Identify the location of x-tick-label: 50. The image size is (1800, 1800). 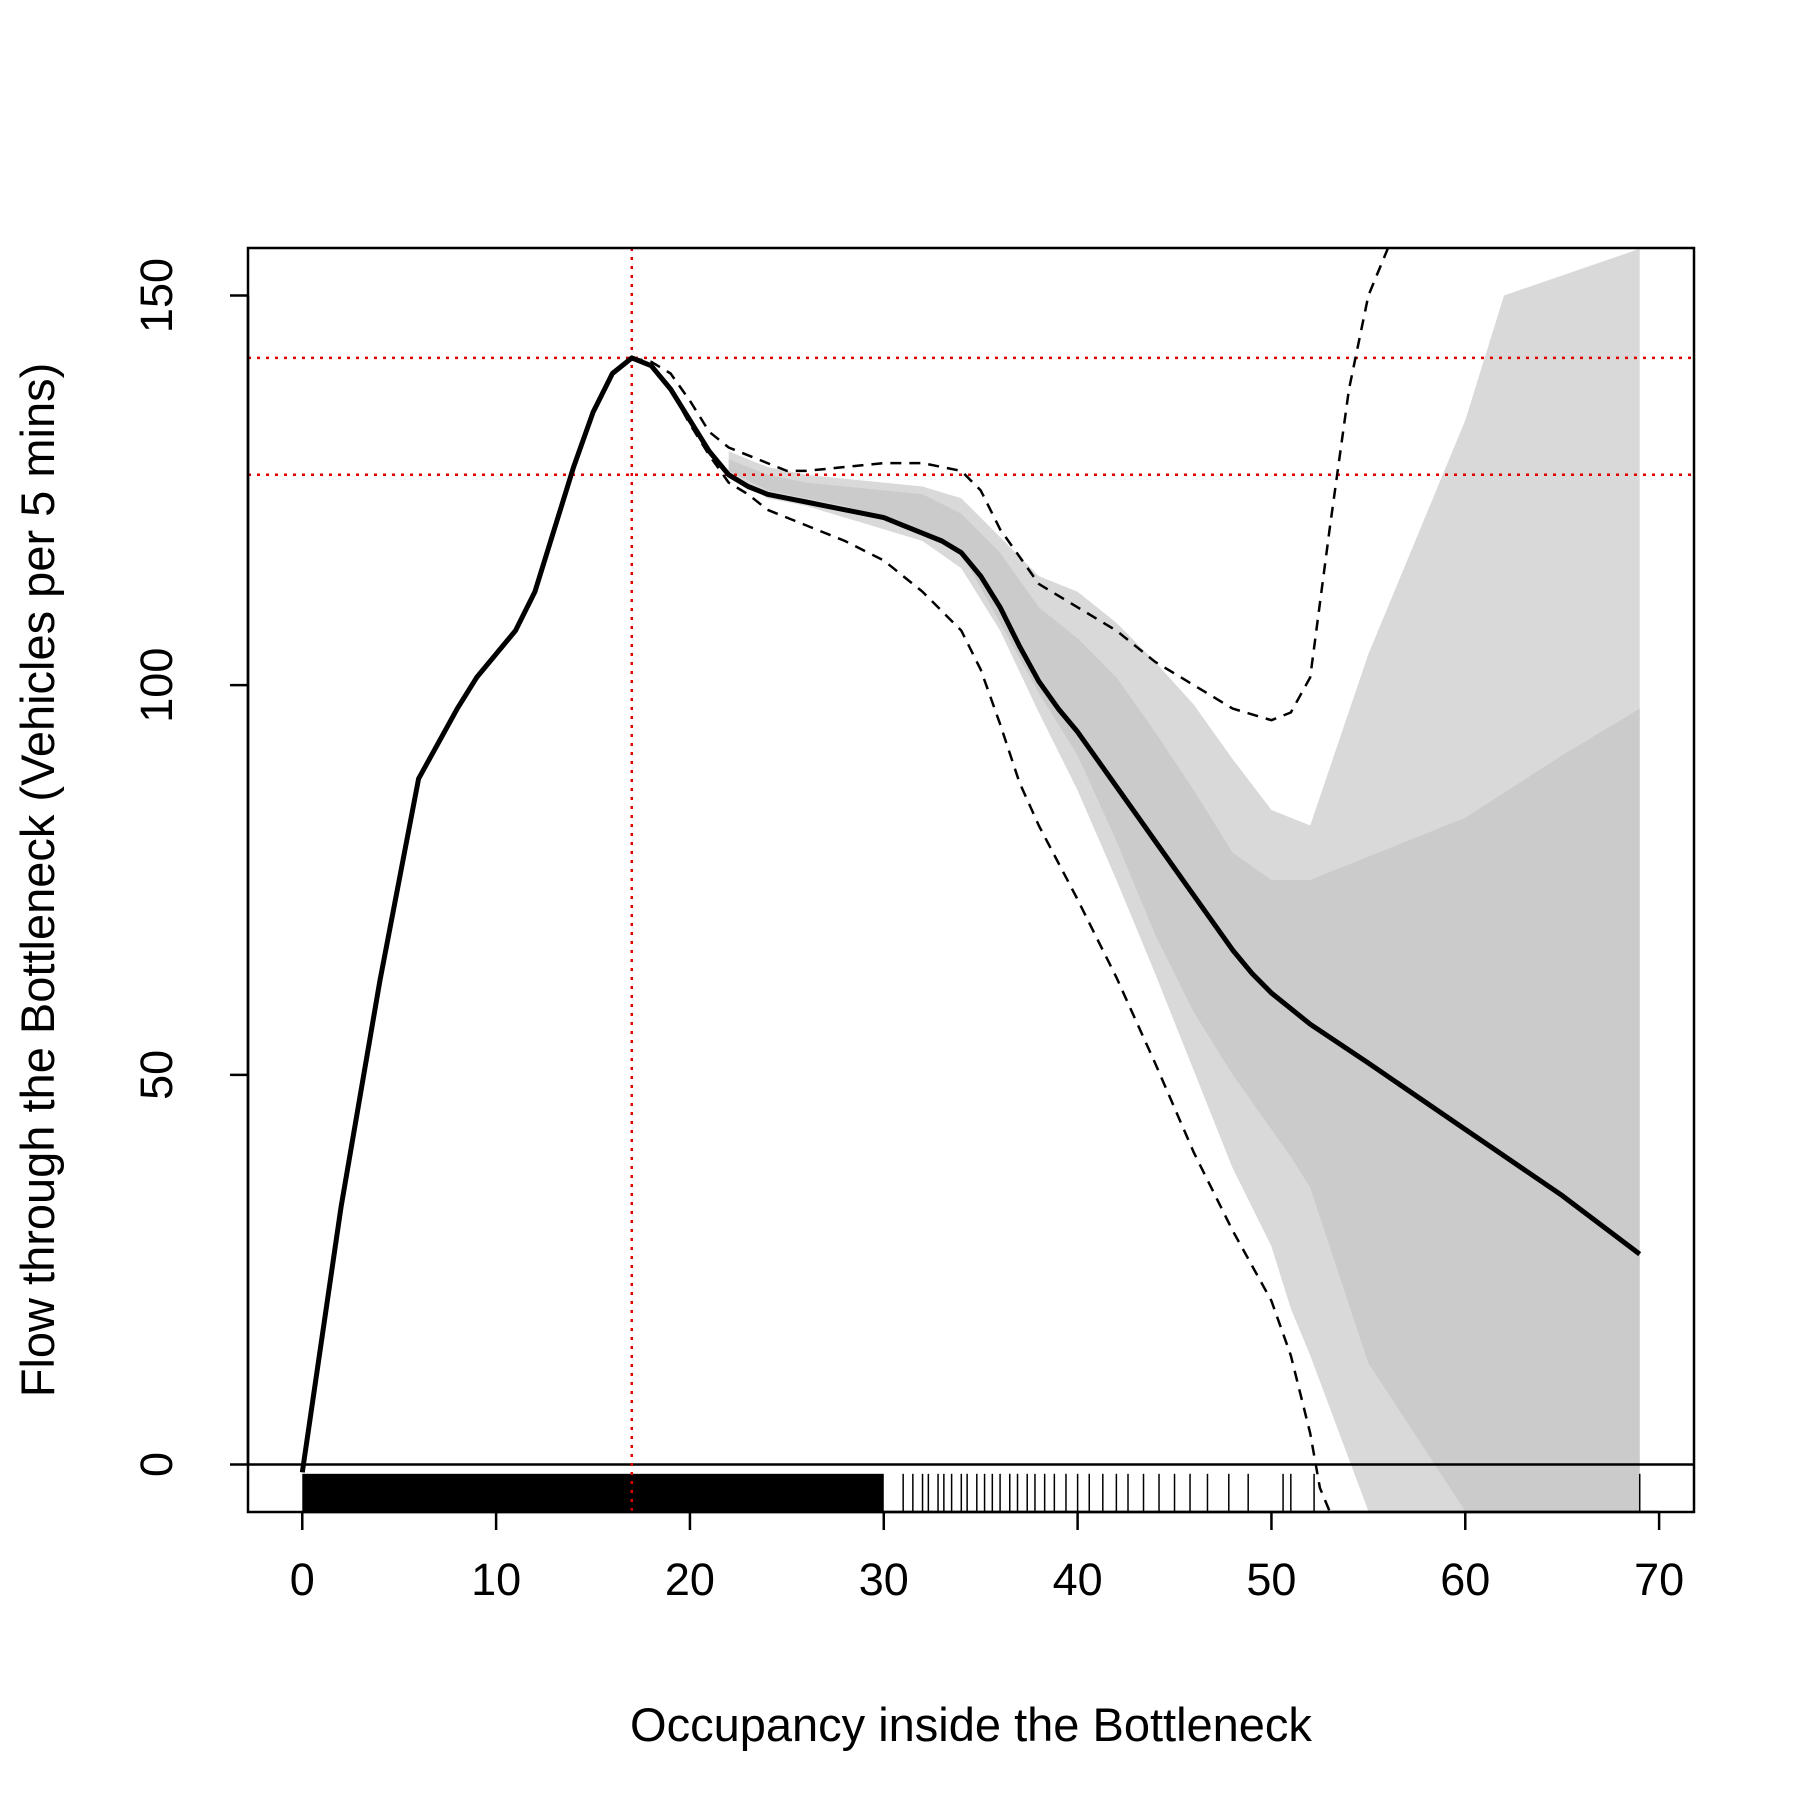
(1271, 1579).